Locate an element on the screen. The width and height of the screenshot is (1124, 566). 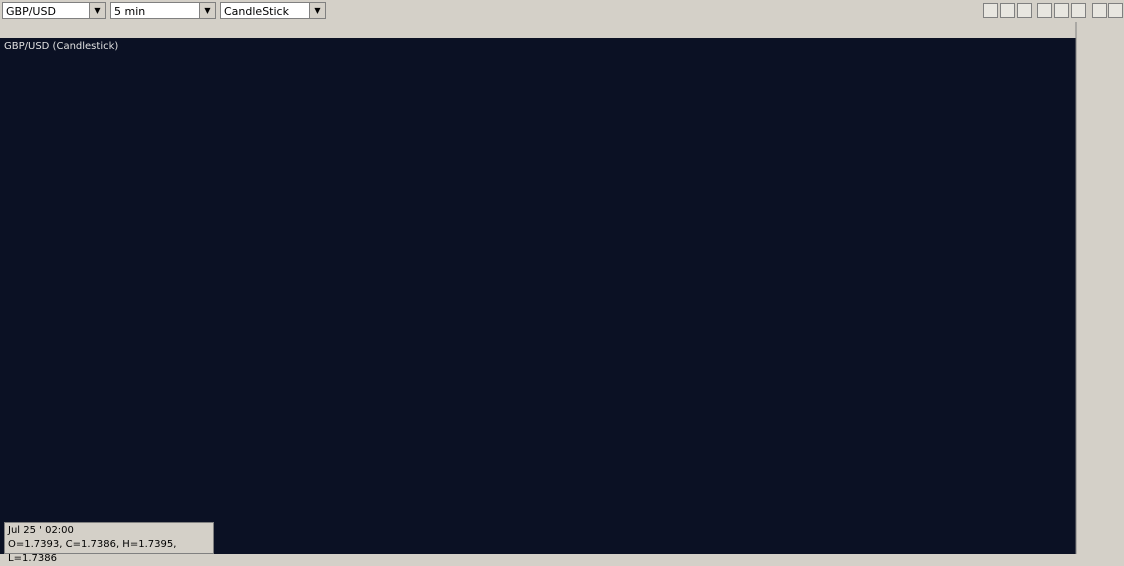
style-select: CandleStick ▼ is located at coordinates (273, 10).